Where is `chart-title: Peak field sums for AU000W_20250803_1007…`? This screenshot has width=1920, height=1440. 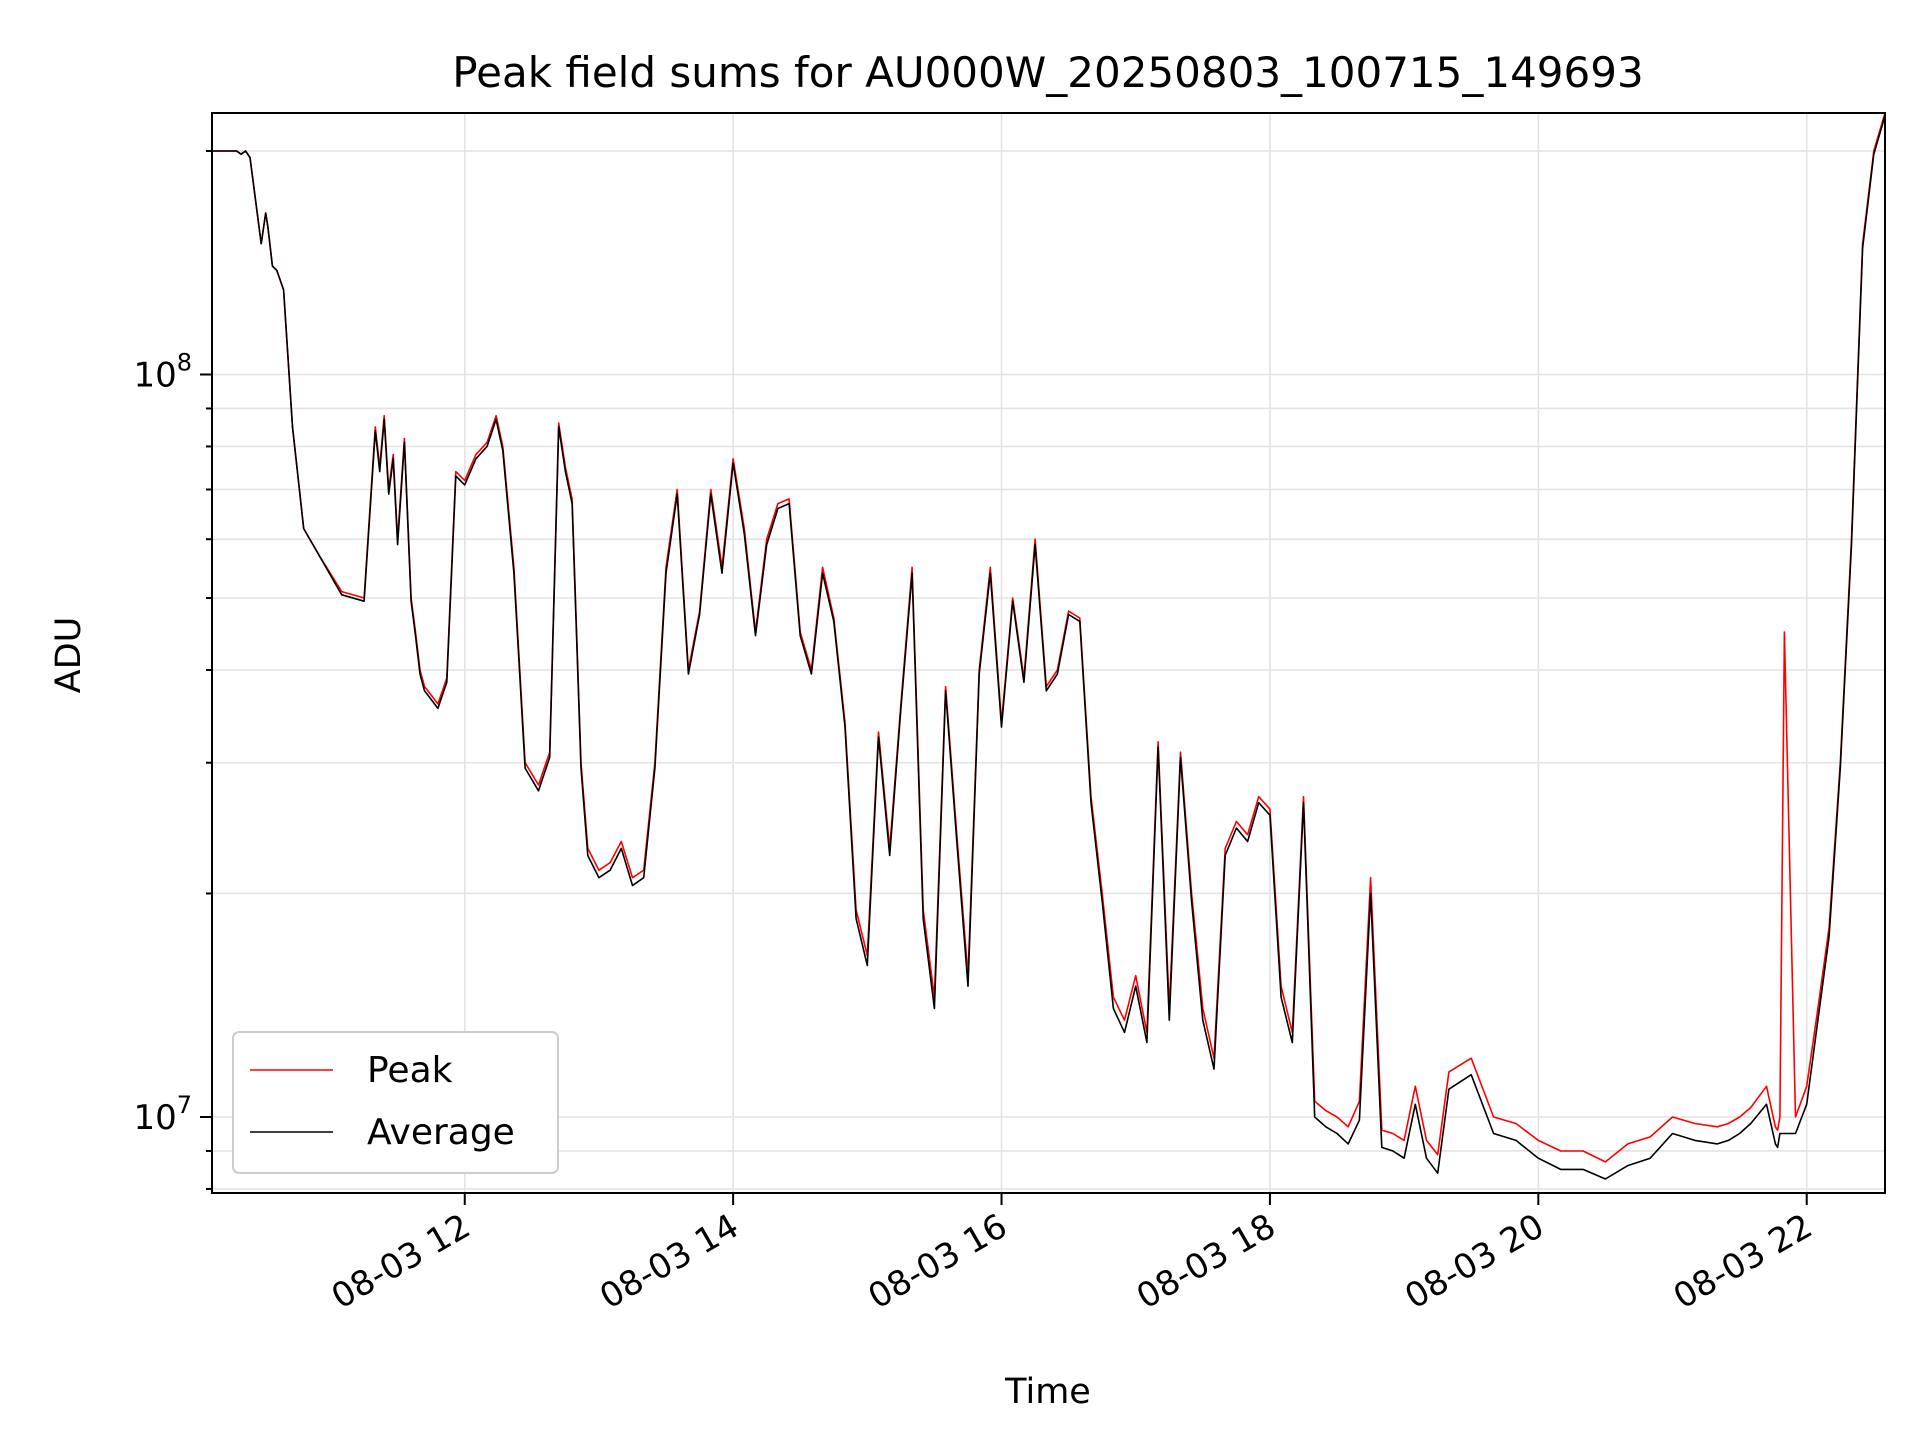 chart-title: Peak field sums for AU000W_20250803_1007… is located at coordinates (1047, 72).